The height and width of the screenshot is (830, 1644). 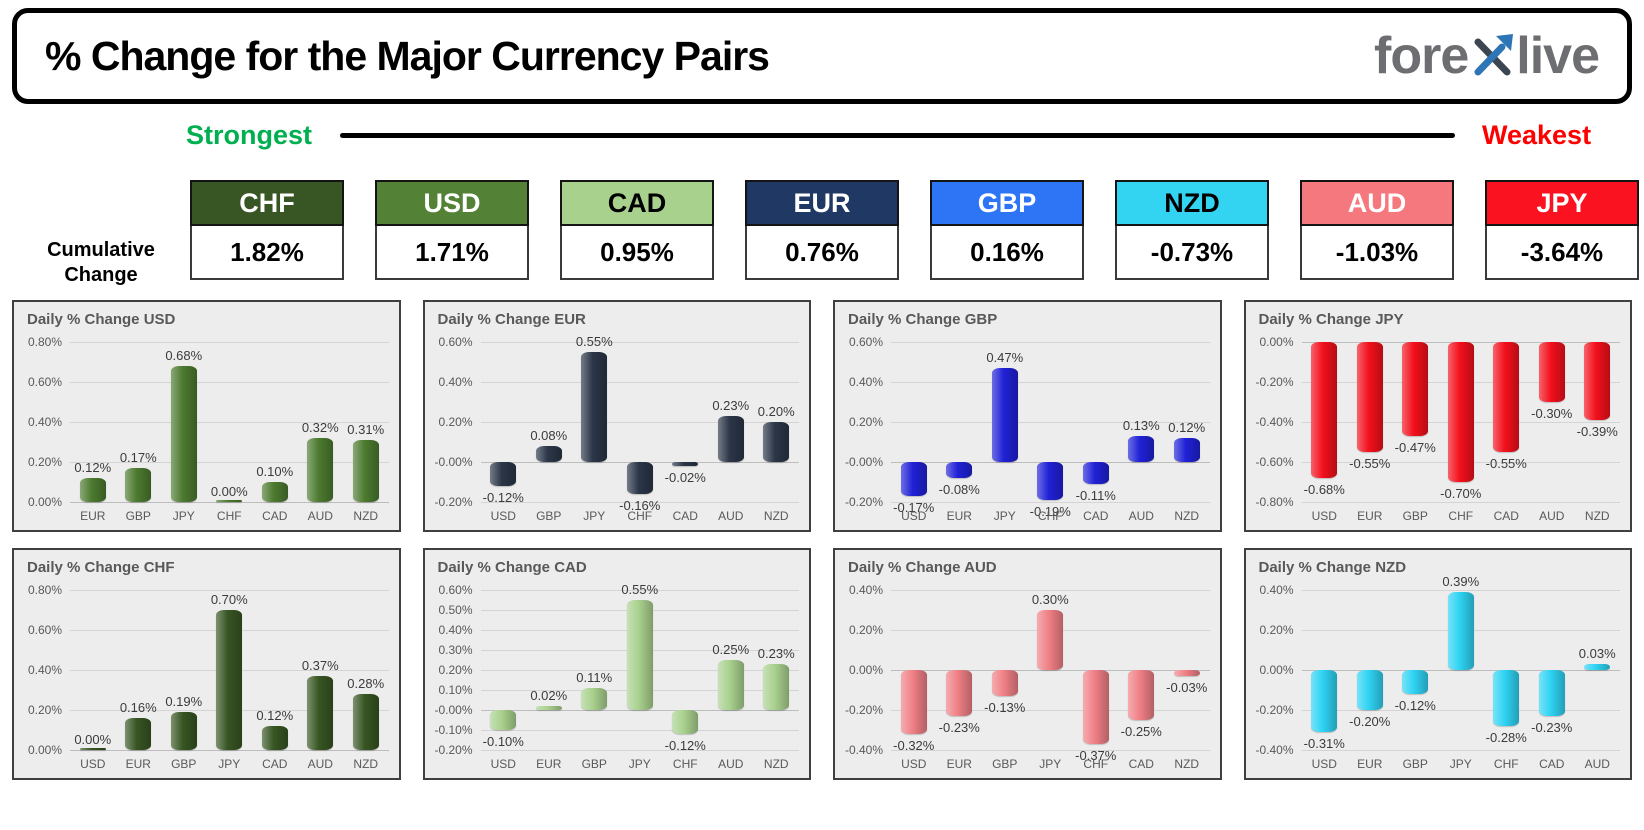 What do you see at coordinates (1324, 489) in the screenshot?
I see `bar-value-label: -0.68%` at bounding box center [1324, 489].